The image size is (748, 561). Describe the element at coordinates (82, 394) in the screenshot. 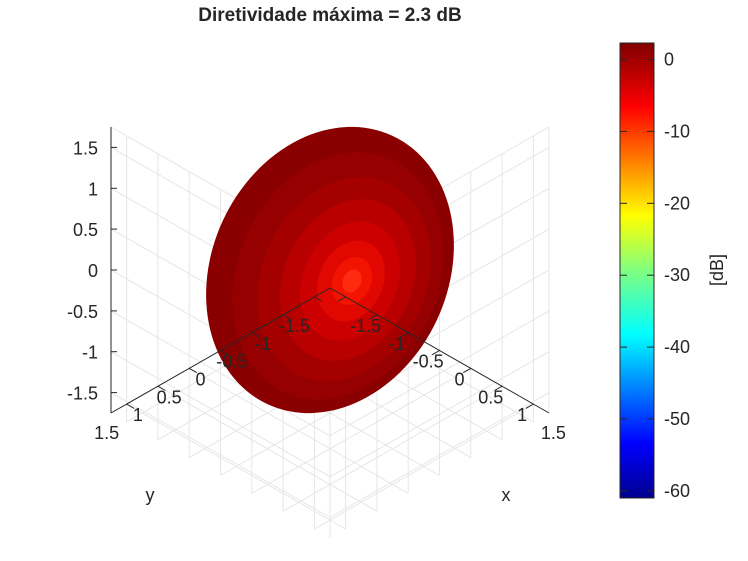

I see `z-tick-label: -1.5` at that location.